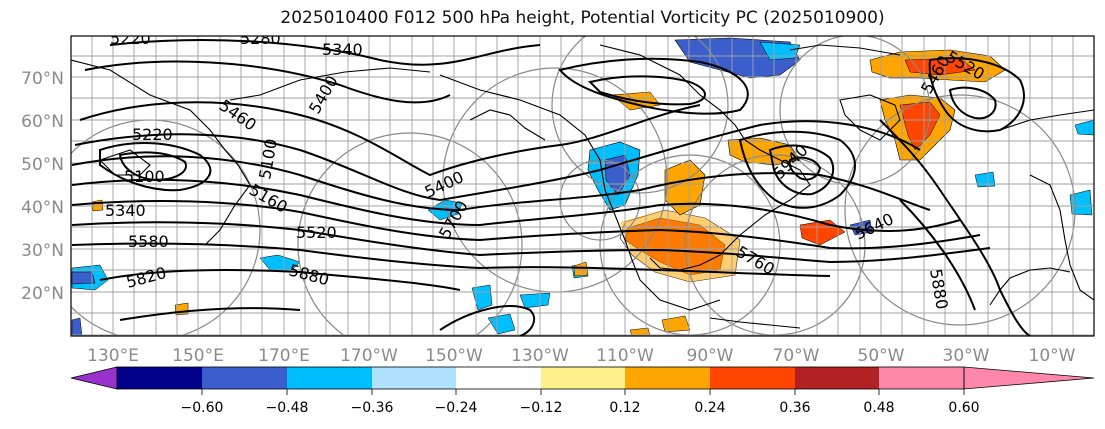 Image resolution: width=1105 pixels, height=429 pixels. What do you see at coordinates (198, 356) in the screenshot?
I see `lon-label: 150°E` at bounding box center [198, 356].